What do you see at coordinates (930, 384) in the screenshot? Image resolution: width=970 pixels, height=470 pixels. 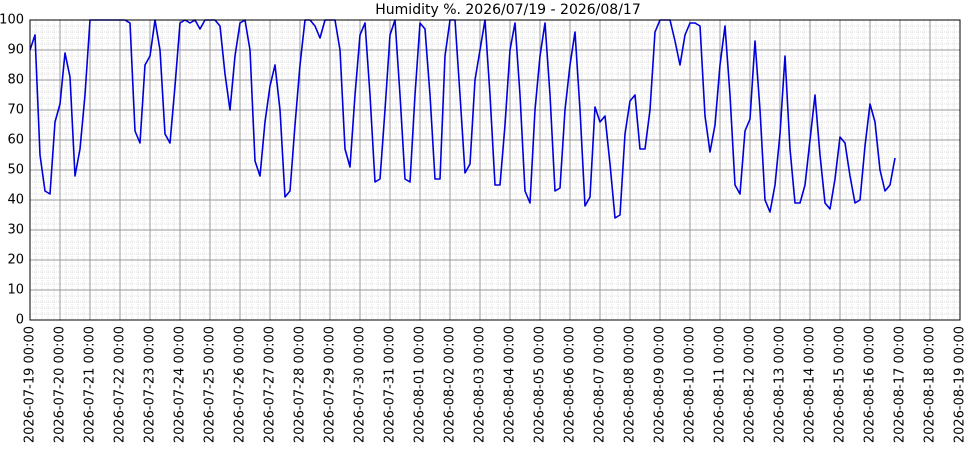 I see `x-tick-label: 2026-08-18 00:00` at bounding box center [930, 384].